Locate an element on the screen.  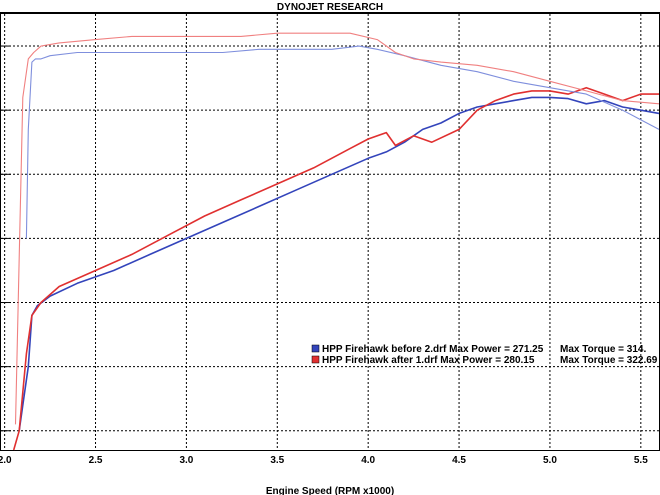
x-tick-label: 3.5 is located at coordinates (277, 460).